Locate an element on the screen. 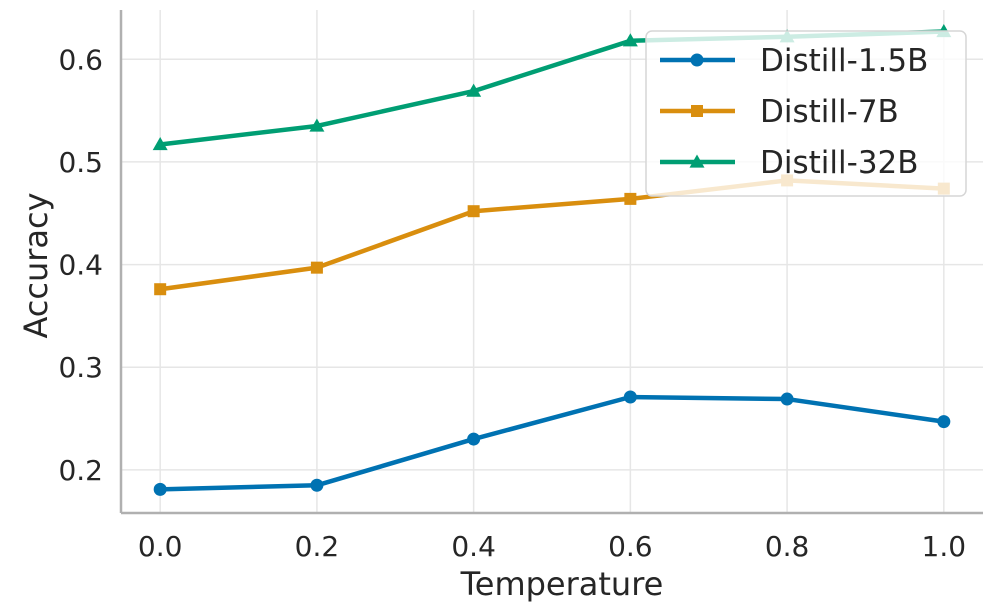 This screenshot has width=996, height=615. x-tick-labels: 0.0 0.2 0.4 0.6 0.8 1.0 is located at coordinates (552, 546).